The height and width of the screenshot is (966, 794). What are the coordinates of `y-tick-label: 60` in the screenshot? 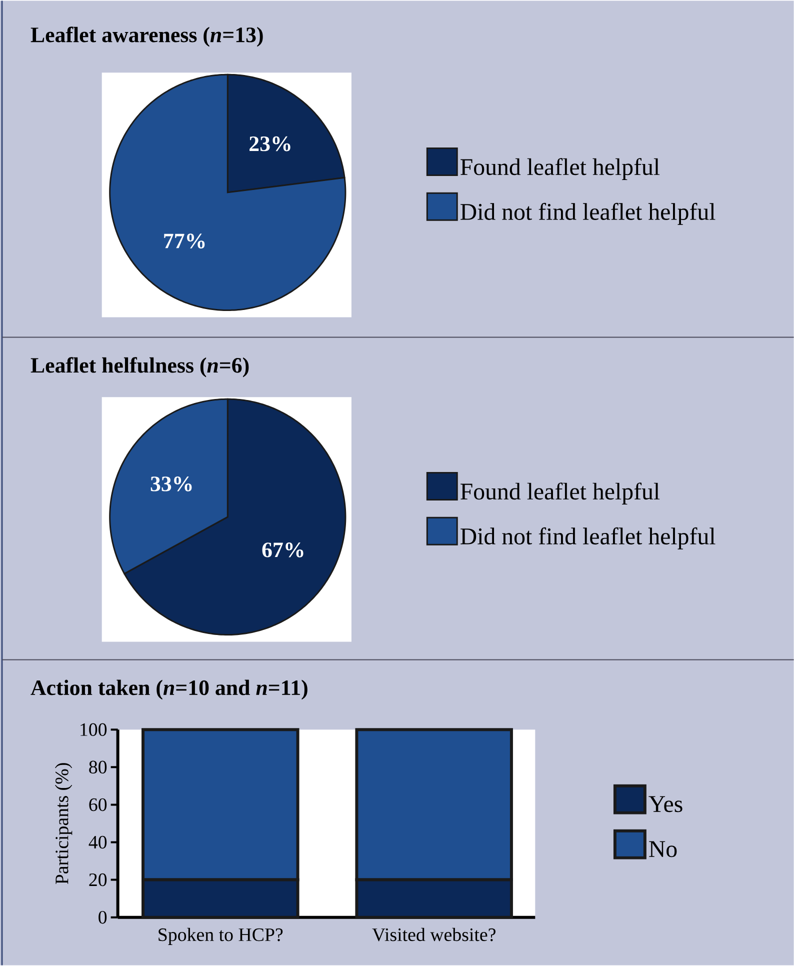 It's located at (97, 805).